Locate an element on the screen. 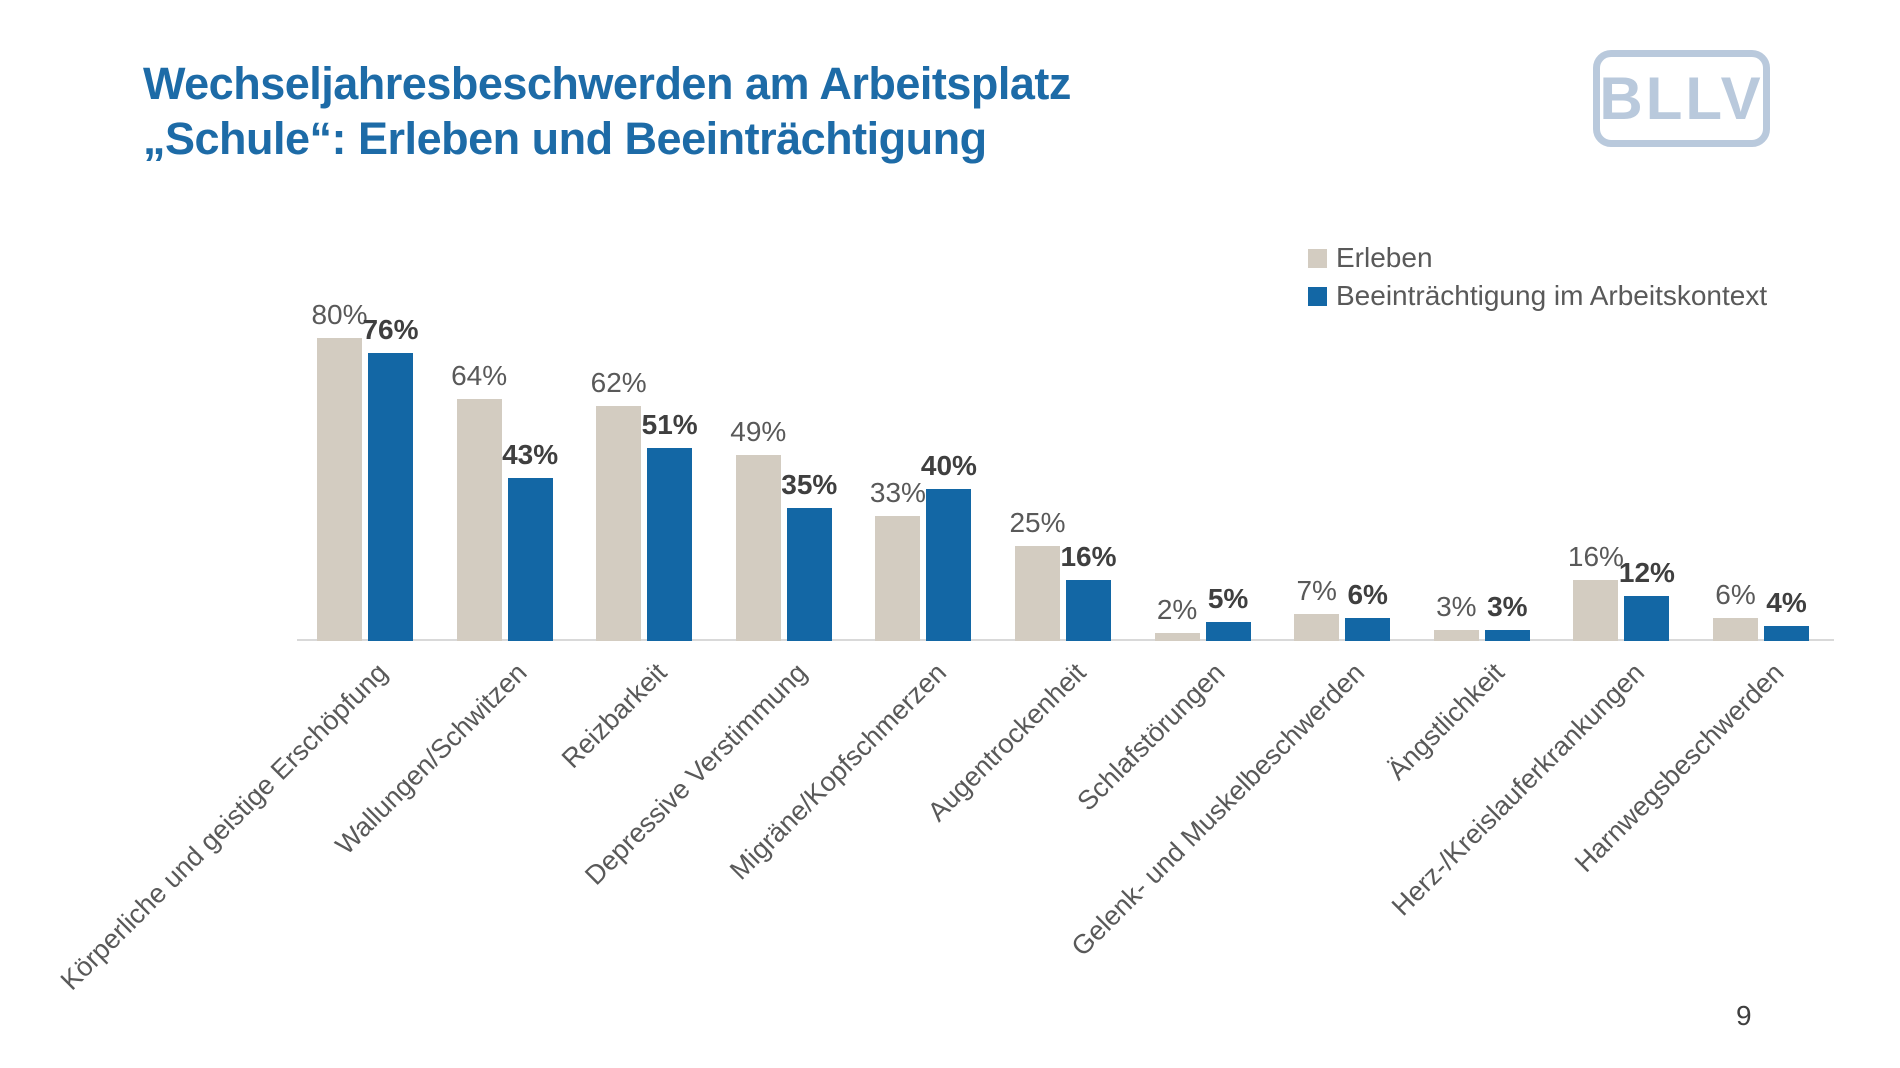  slide-title-line2: „Schule“: Erleben und Beeinträchtigung is located at coordinates (565, 138).